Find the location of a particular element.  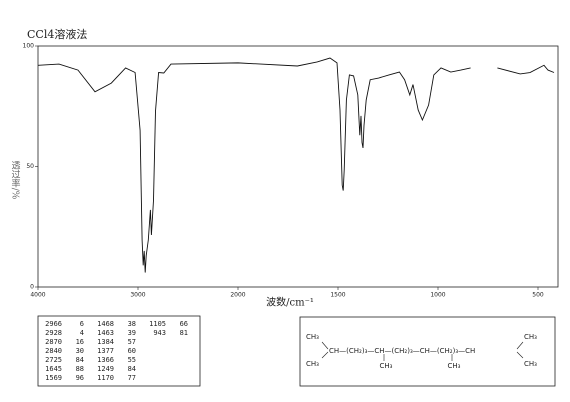

peak-table-cell: 30 is located at coordinates (80, 351).